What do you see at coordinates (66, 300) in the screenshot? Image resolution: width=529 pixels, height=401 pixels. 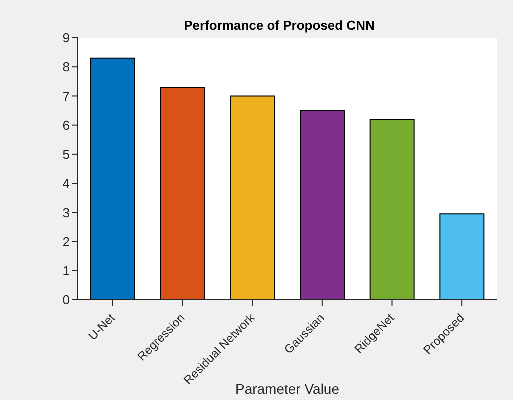 I see `y-tick-label: 0` at bounding box center [66, 300].